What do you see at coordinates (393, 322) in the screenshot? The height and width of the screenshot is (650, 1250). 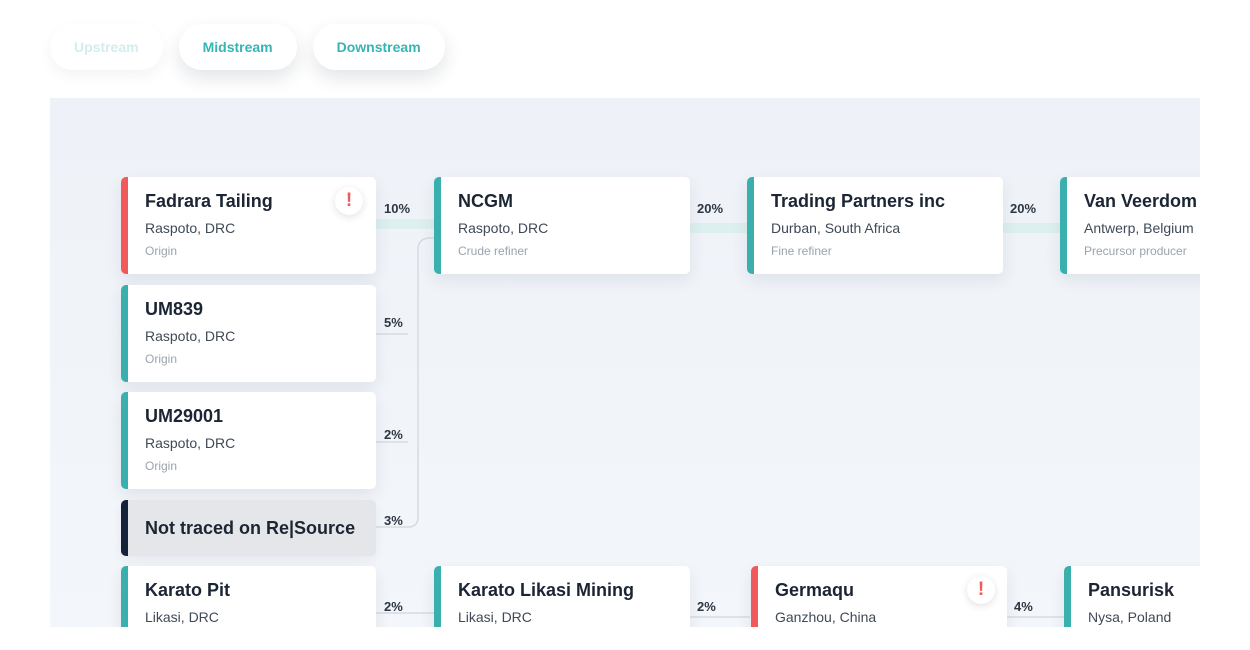 I see `link-percentage: 5%` at bounding box center [393, 322].